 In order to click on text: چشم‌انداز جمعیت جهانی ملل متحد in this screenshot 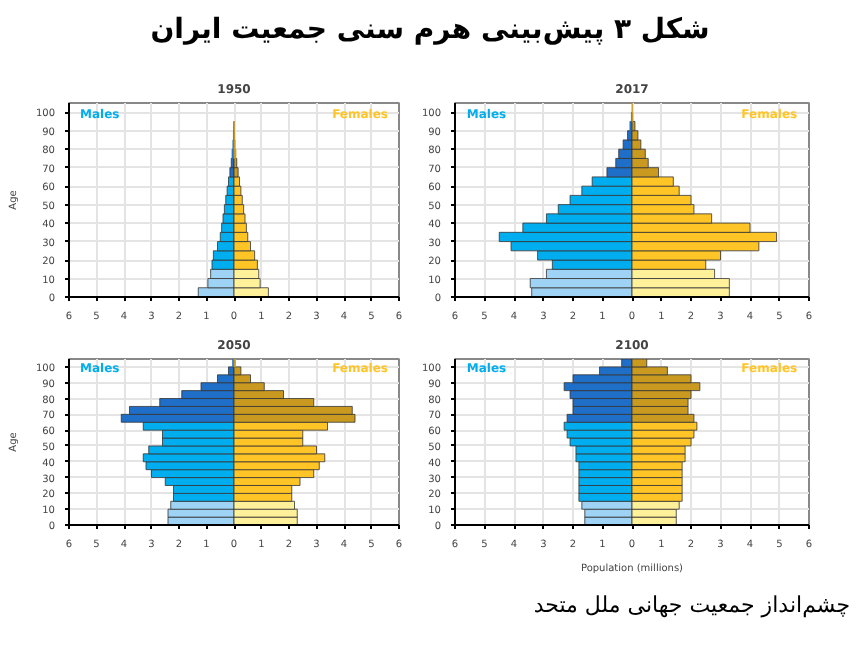, I will do `click(691, 606)`.